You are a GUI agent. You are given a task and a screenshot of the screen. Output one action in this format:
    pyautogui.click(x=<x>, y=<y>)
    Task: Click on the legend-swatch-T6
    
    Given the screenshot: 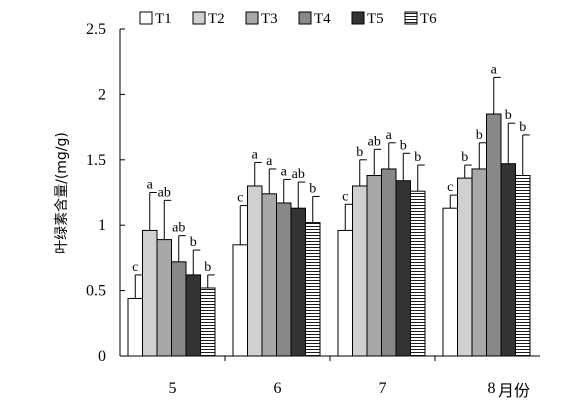 What is the action you would take?
    pyautogui.click(x=411, y=18)
    